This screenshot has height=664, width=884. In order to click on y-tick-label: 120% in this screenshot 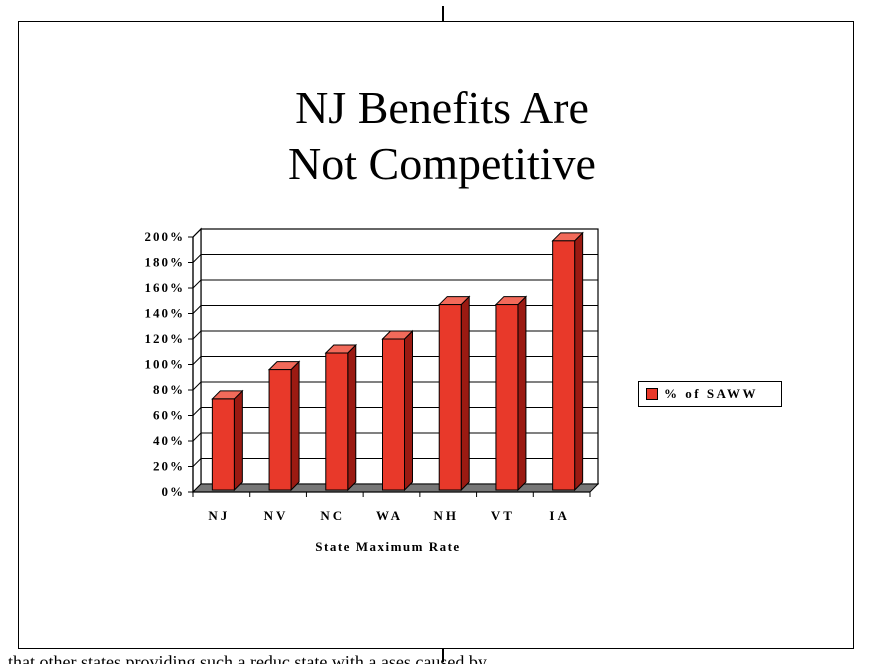, I will do `click(165, 338)`.